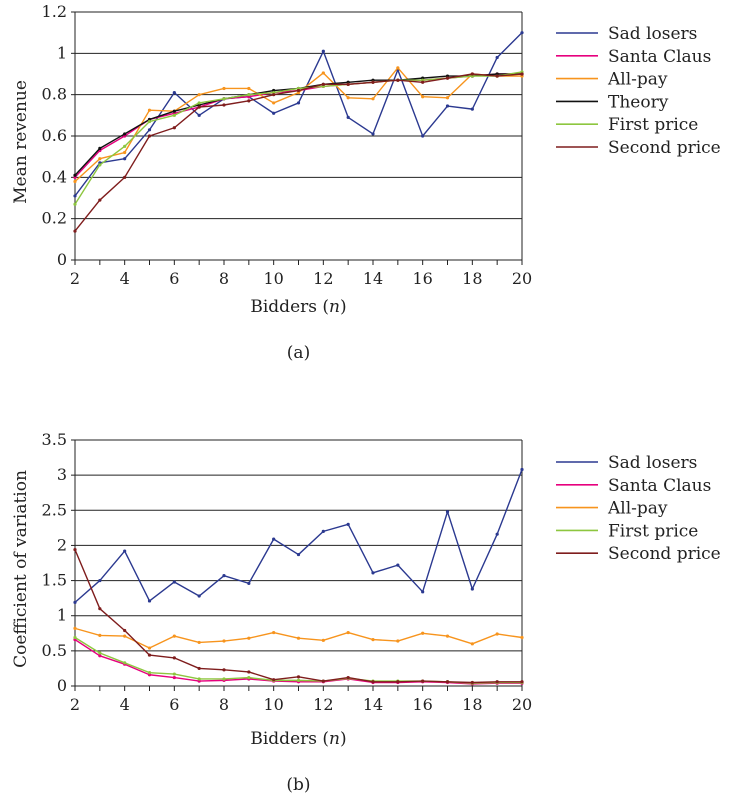 The width and height of the screenshot is (733, 804). I want to click on y-tick-label: 0, so click(62, 259).